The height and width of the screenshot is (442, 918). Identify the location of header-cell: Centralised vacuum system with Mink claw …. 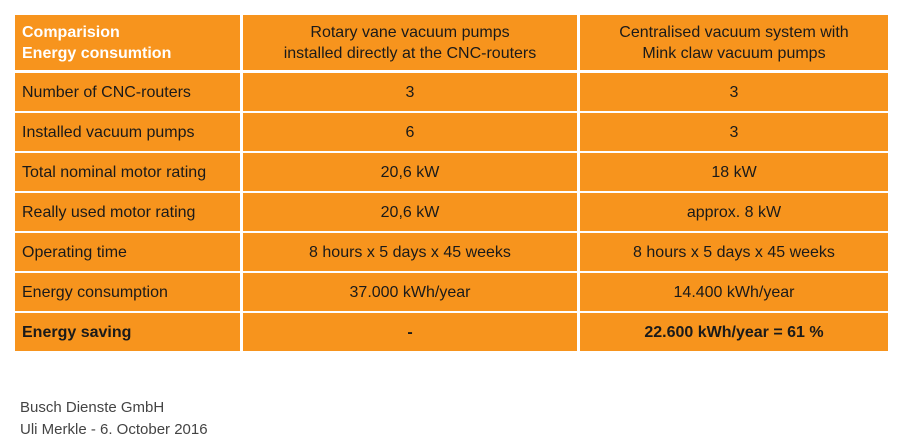
(734, 42).